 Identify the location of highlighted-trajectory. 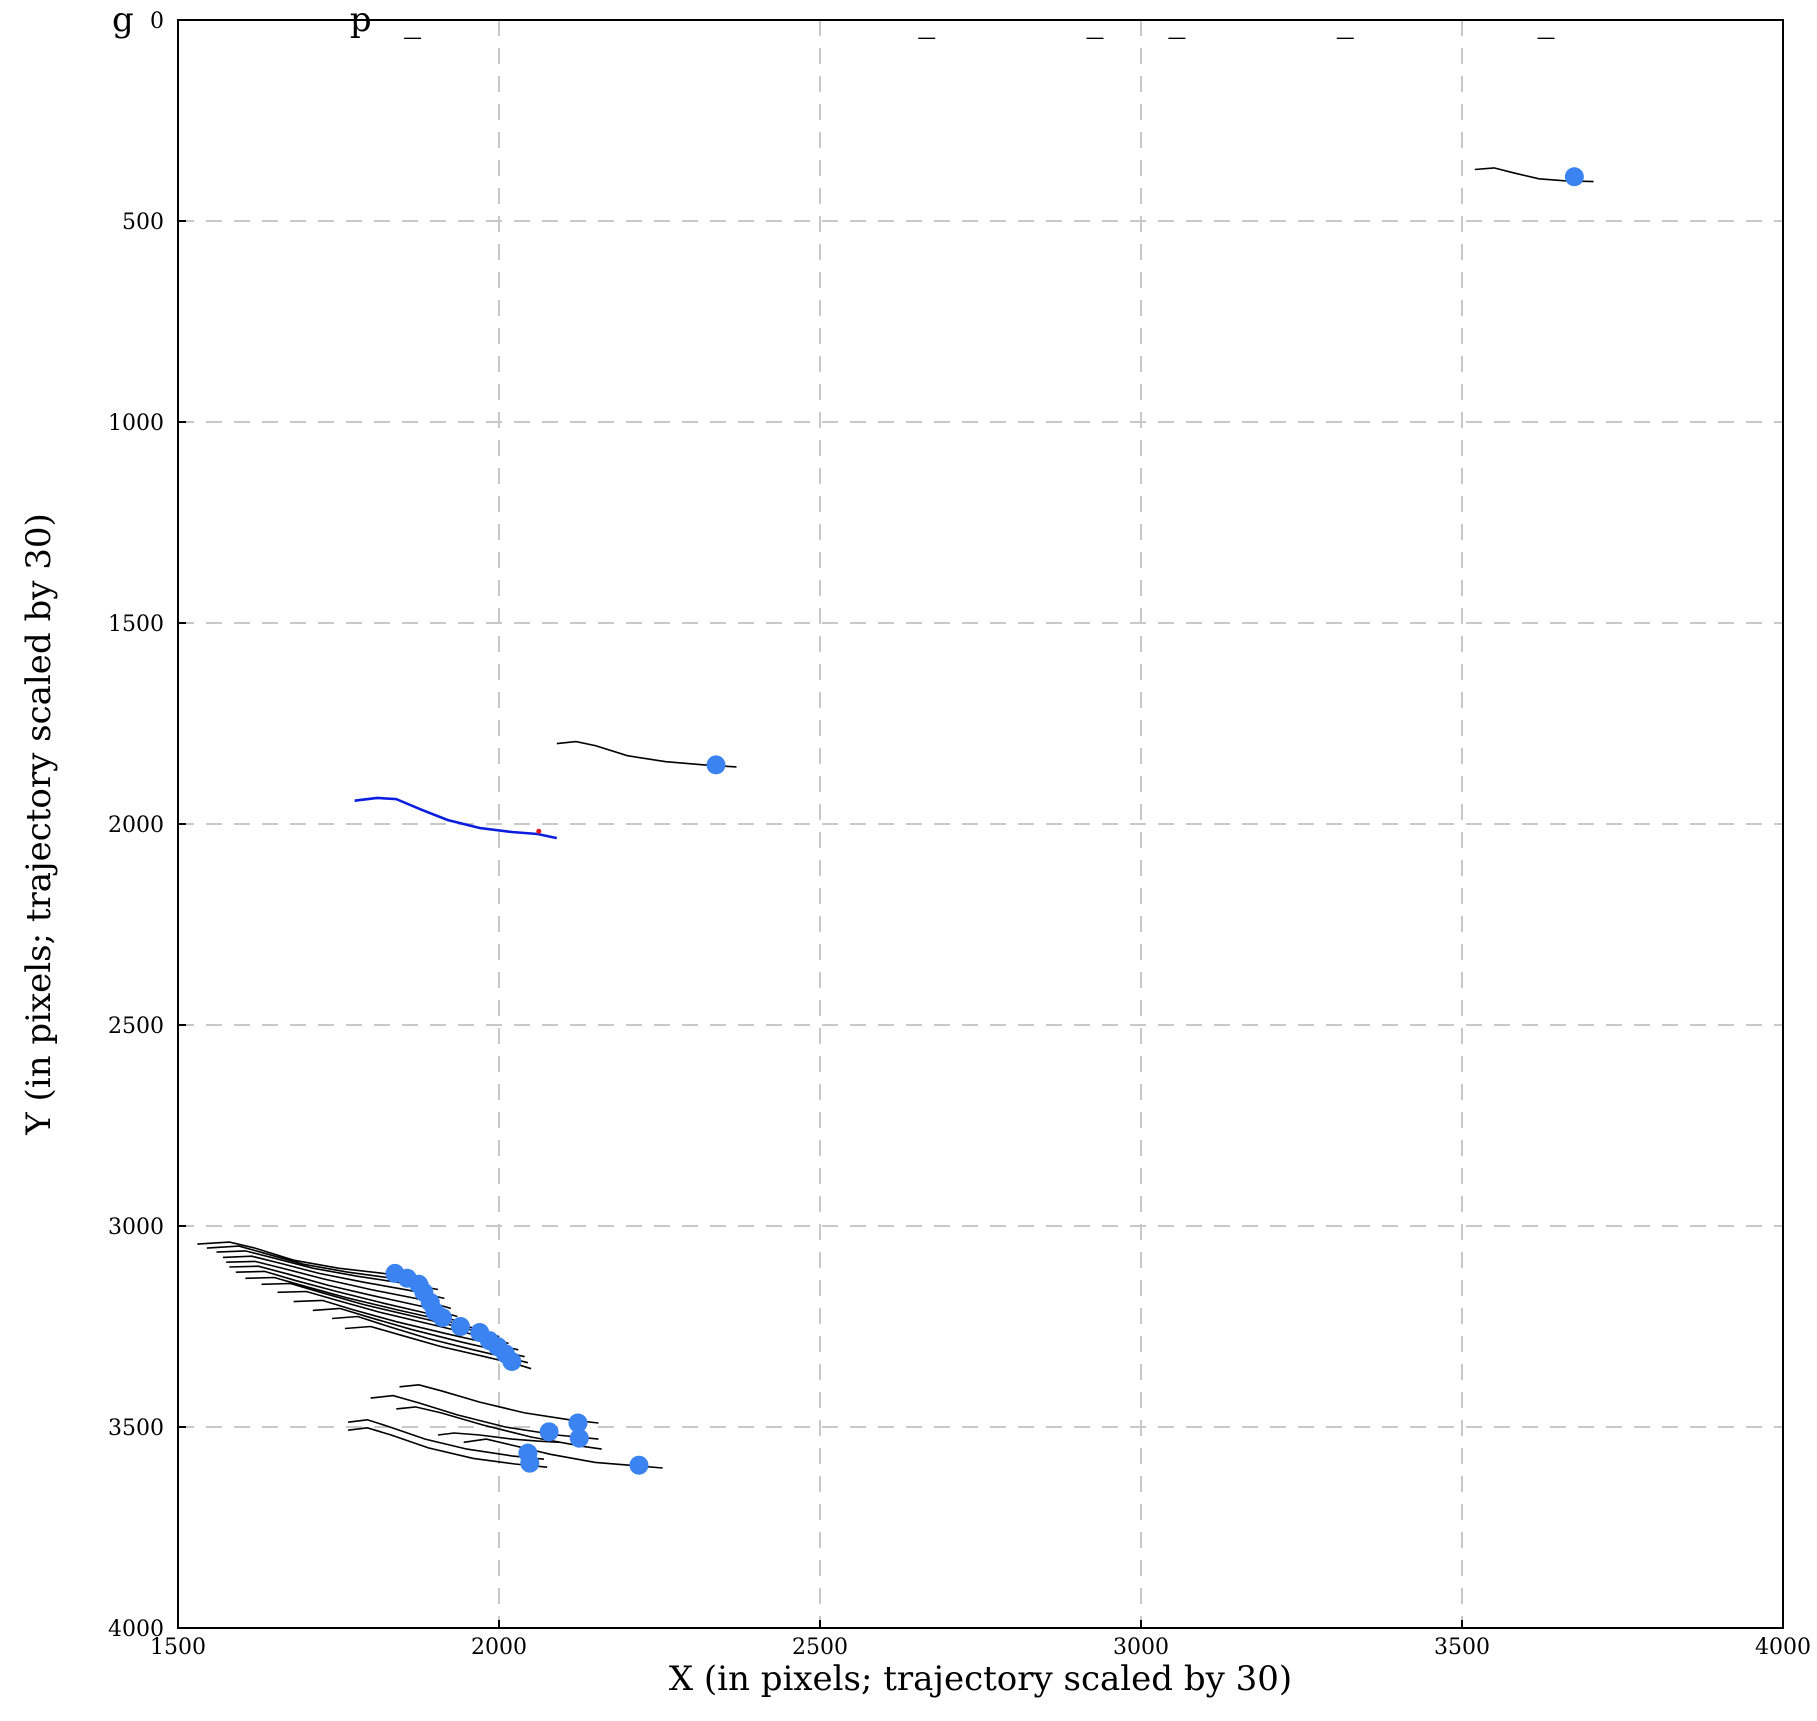
(456, 818).